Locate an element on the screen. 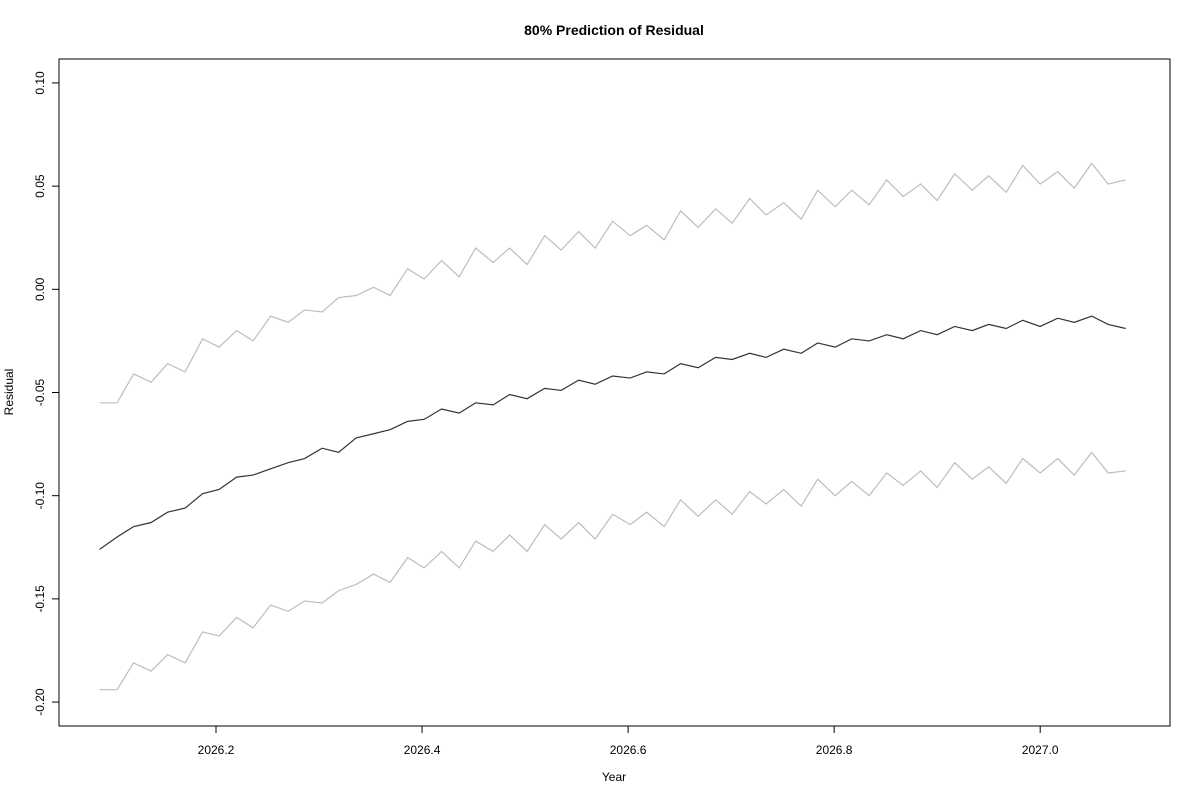 The width and height of the screenshot is (1200, 800). y-tick-label: 0.00 is located at coordinates (40, 289).